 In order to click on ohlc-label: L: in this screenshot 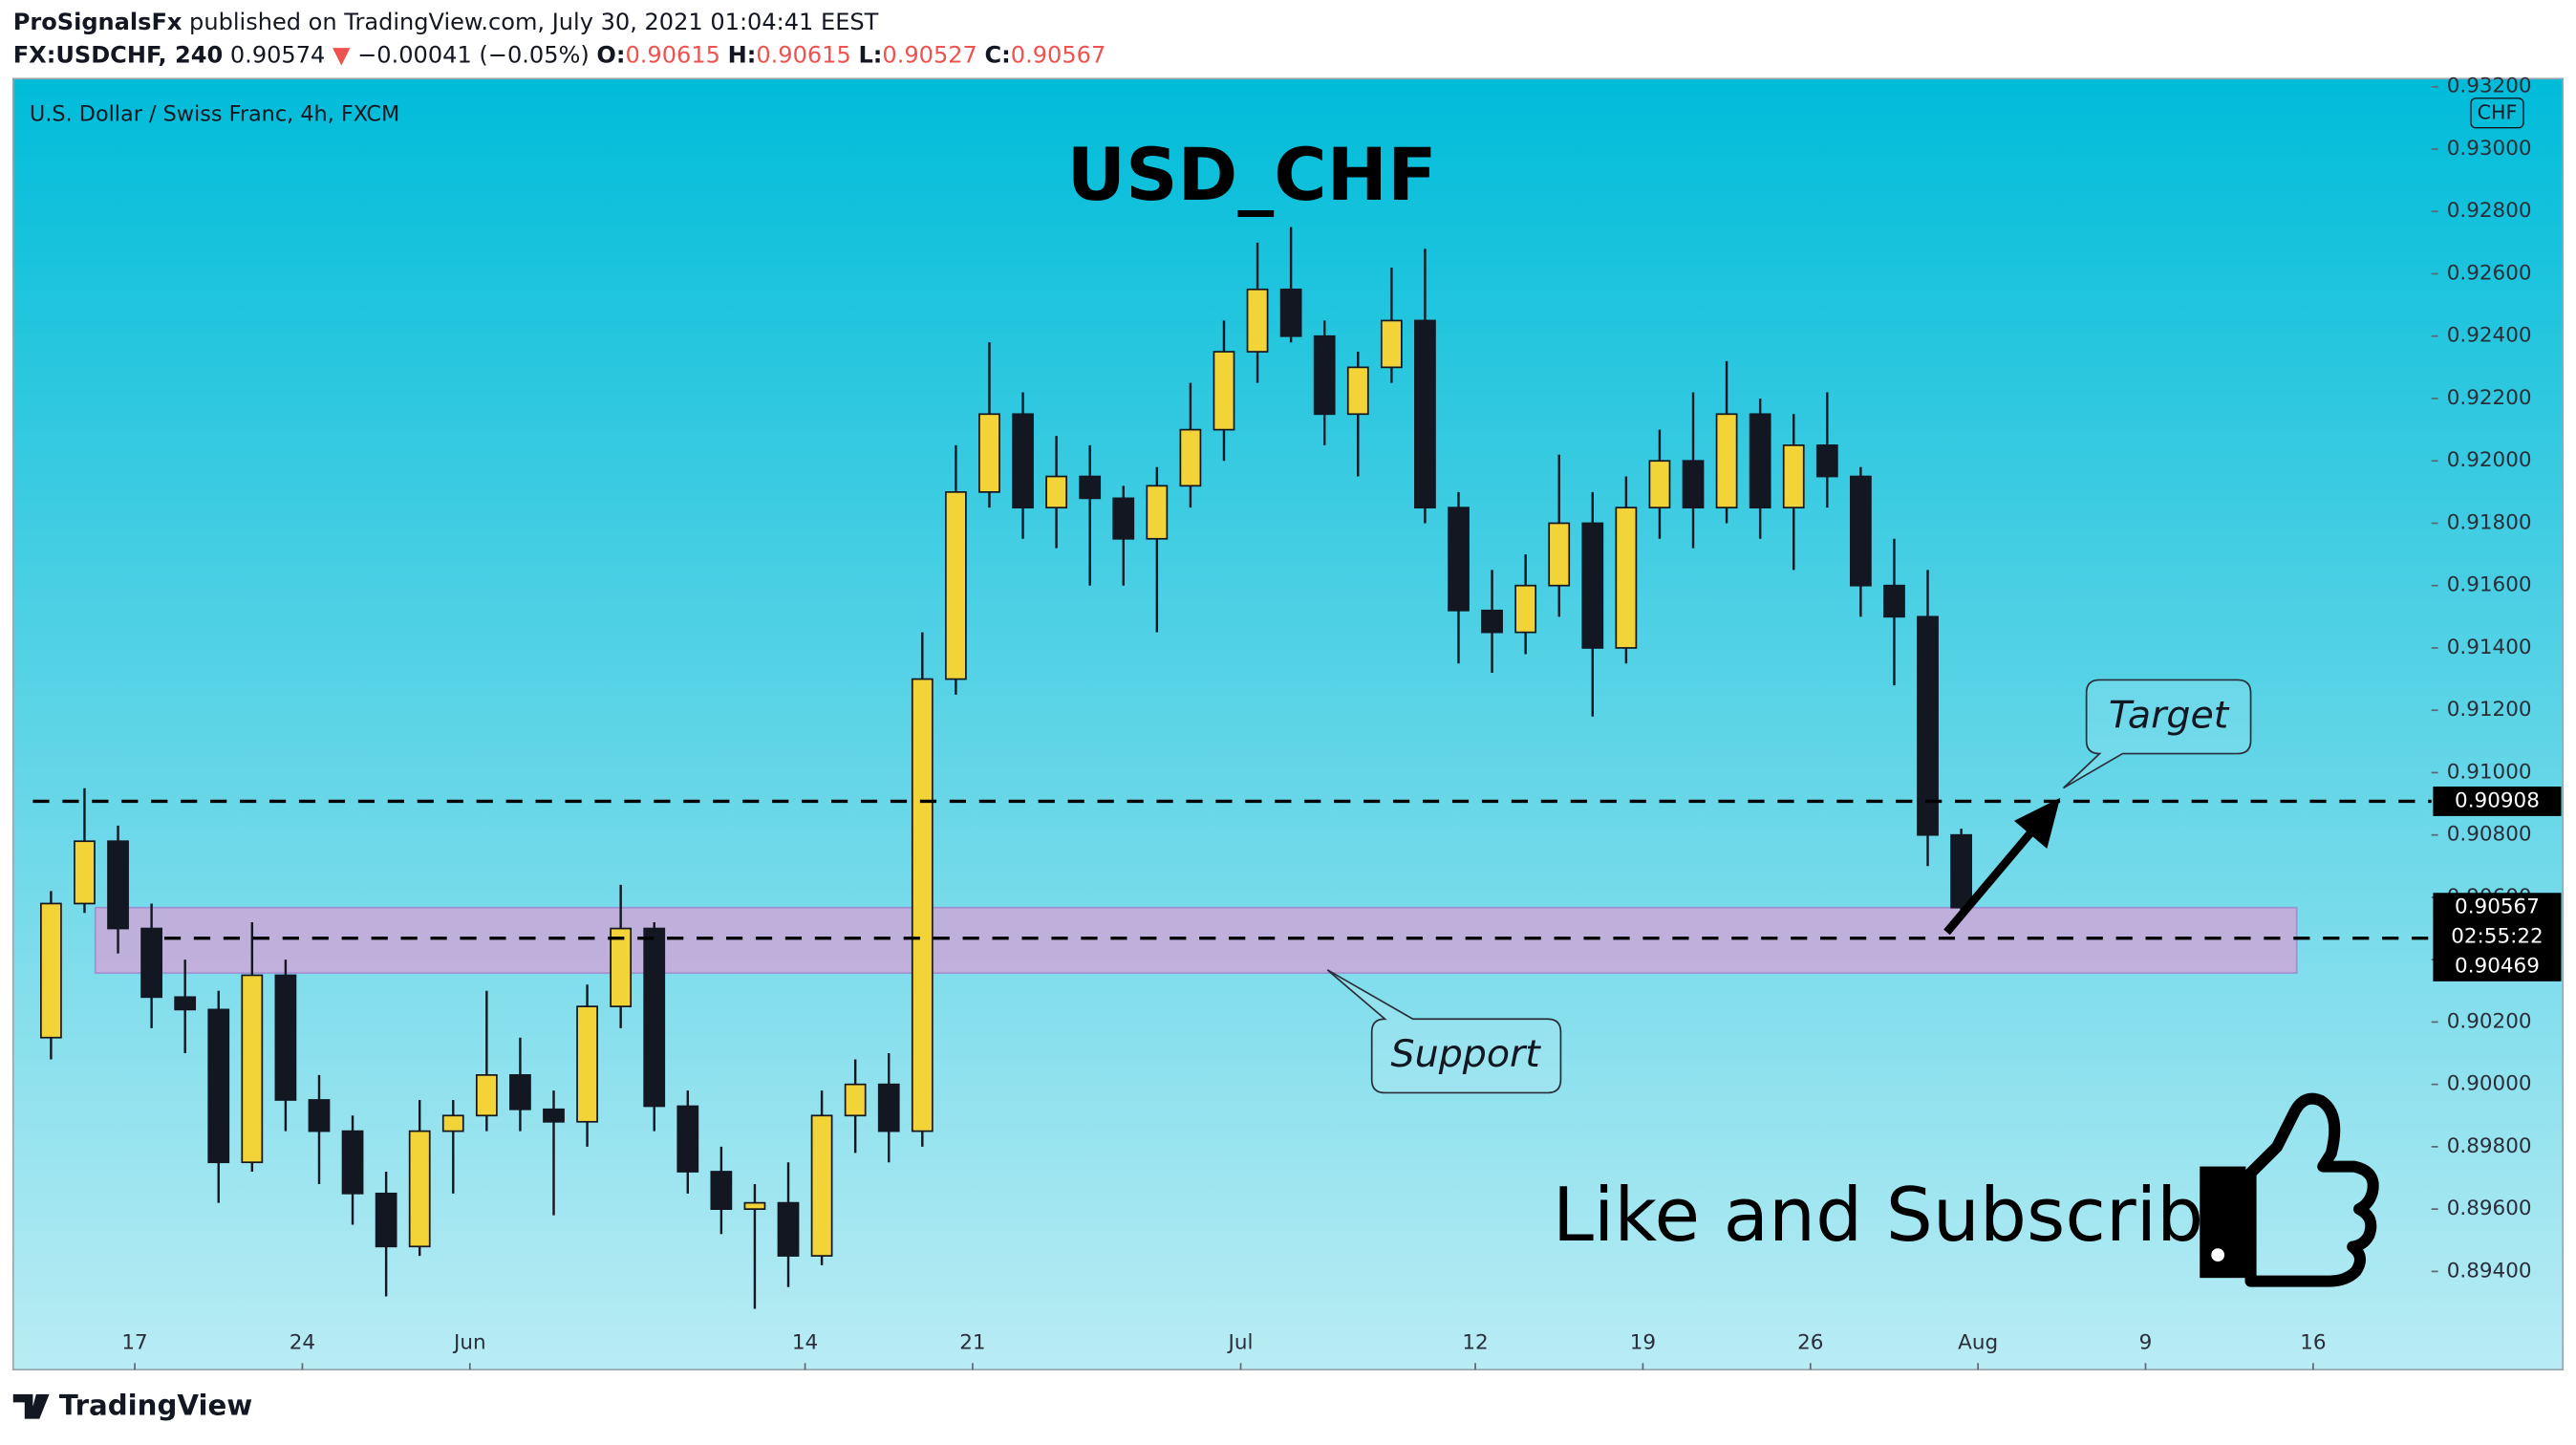, I will do `click(870, 54)`.